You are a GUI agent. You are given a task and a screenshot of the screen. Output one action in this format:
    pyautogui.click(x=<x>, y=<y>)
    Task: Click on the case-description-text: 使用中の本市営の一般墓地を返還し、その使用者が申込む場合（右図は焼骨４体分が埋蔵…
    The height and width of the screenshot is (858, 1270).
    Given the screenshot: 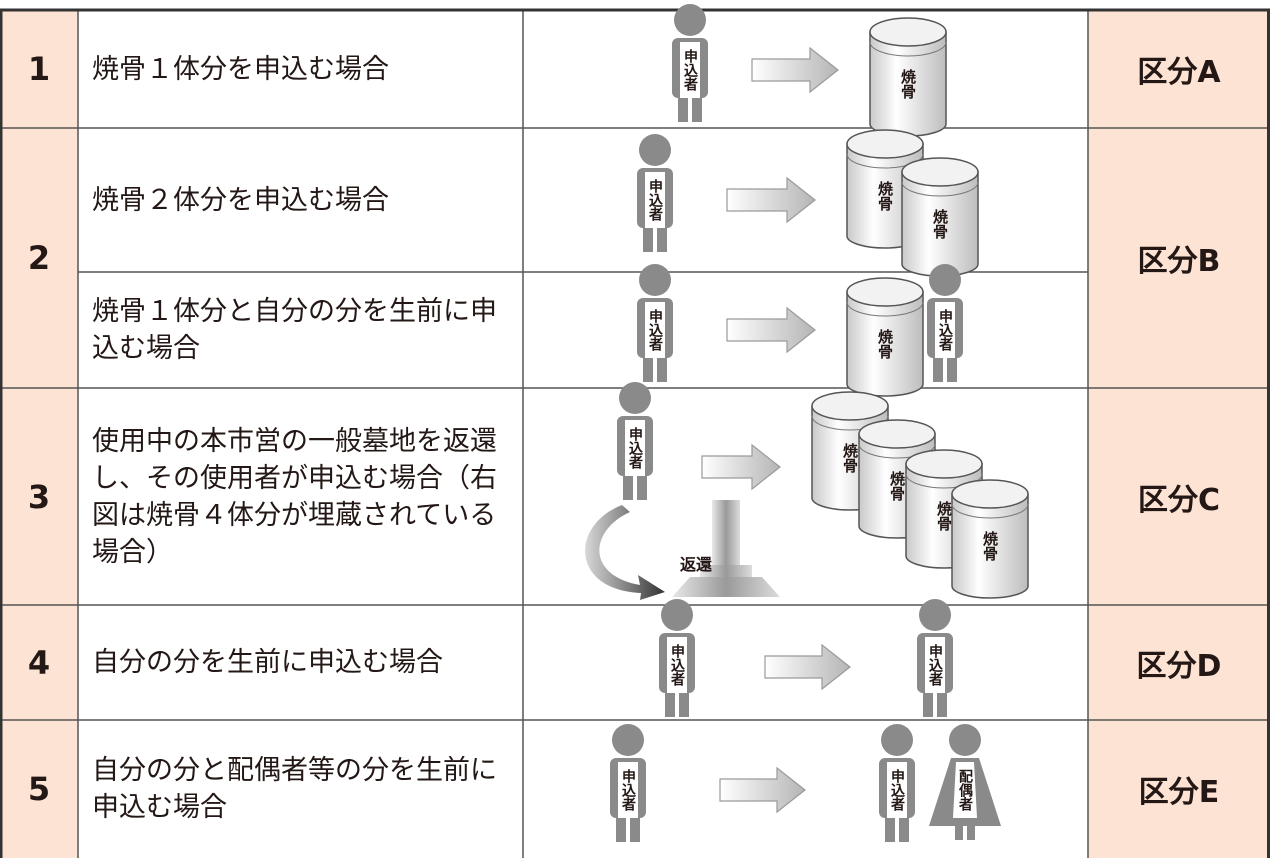 What is the action you would take?
    pyautogui.click(x=294, y=496)
    